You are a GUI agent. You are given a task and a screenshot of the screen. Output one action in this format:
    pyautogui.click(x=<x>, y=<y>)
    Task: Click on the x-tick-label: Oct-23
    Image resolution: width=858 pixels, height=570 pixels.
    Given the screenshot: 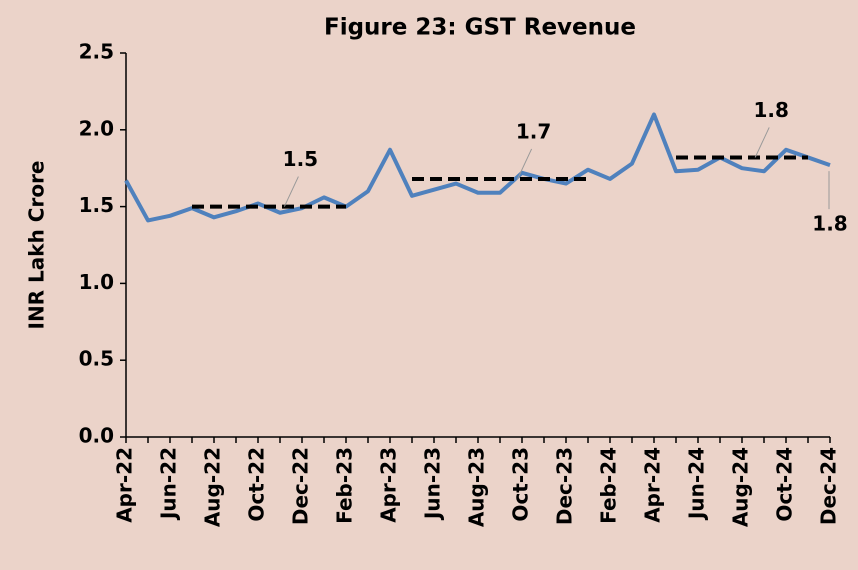 What is the action you would take?
    pyautogui.click(x=521, y=484)
    